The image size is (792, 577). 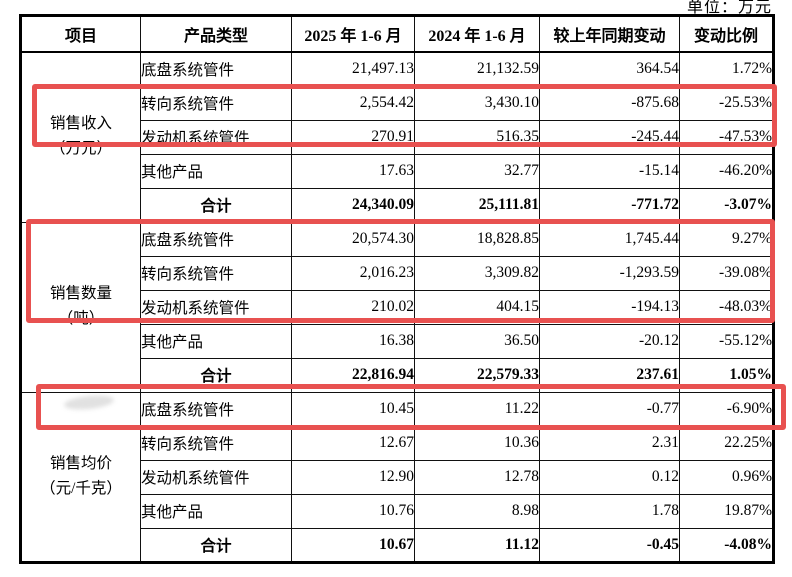 I want to click on value-ratio: -39.08%, so click(x=726, y=273).